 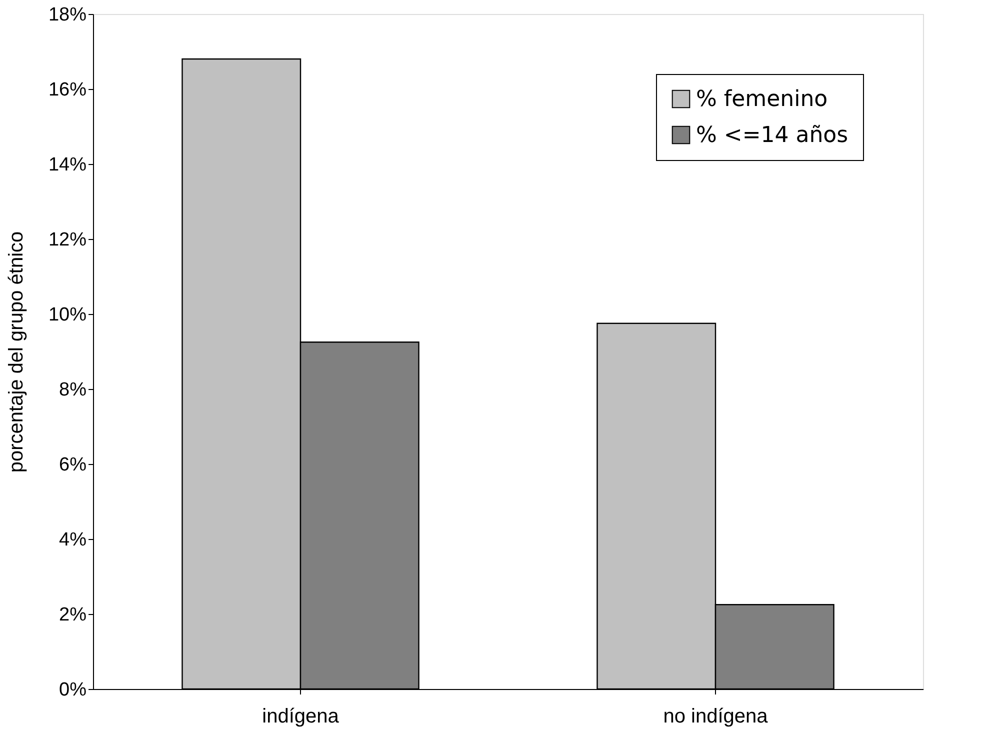 What do you see at coordinates (16, 352) in the screenshot?
I see `y-axis-title: porcentaje del grupo étnico` at bounding box center [16, 352].